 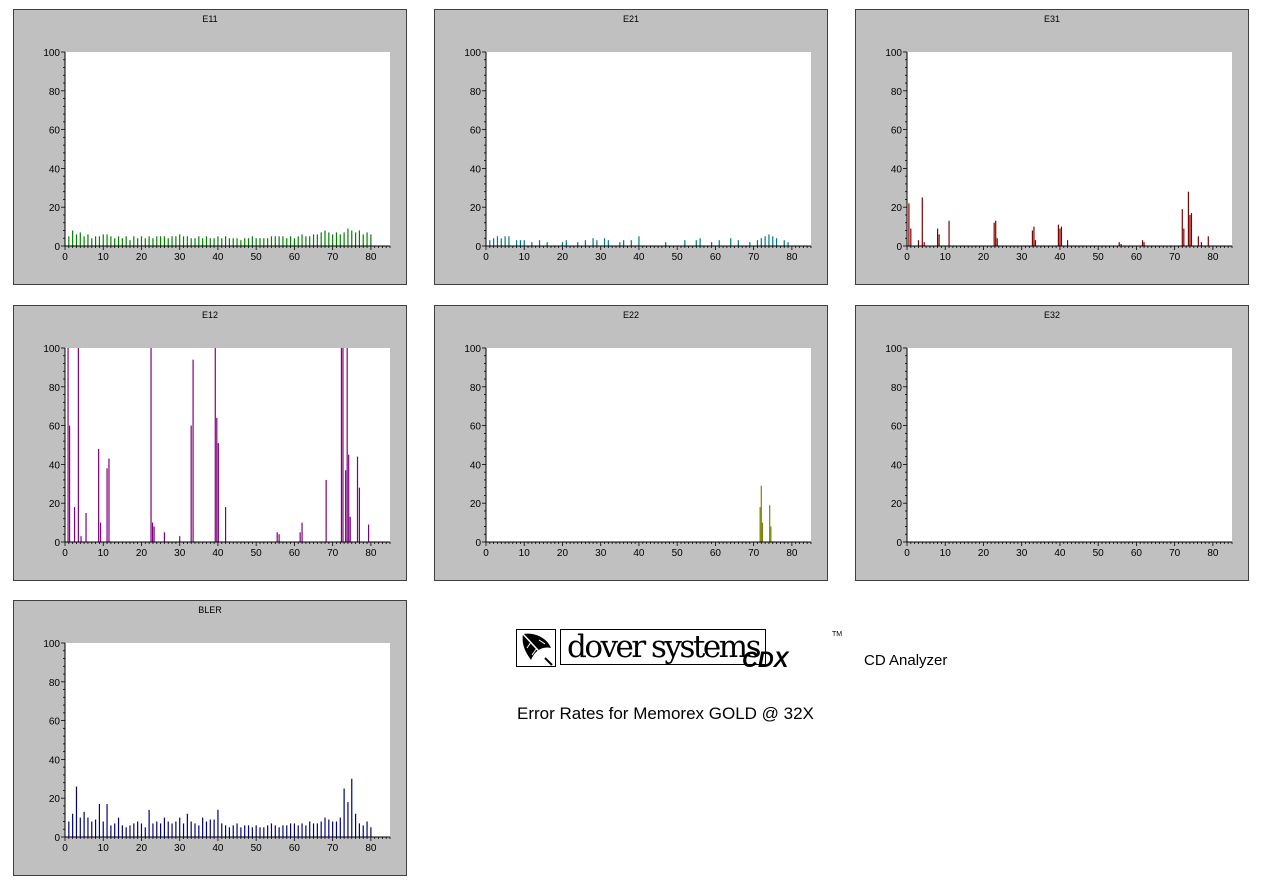 I want to click on chart-e32: 0 10 20 30 40 50 60 70 80 0 20 40 60 80 100, so click(x=1059, y=451).